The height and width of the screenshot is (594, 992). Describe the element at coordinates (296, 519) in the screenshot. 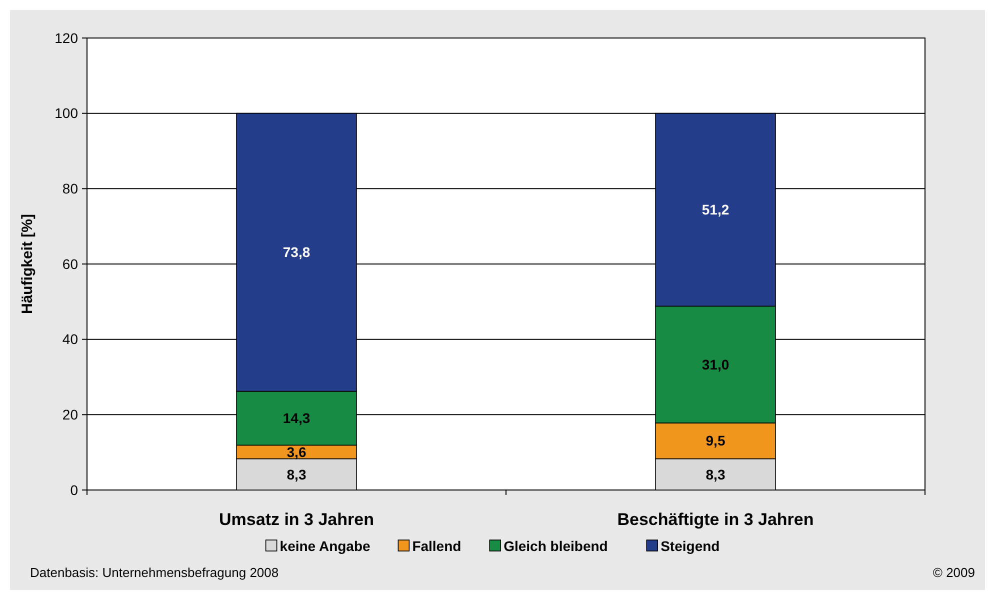

I see `x-tick-label: Umsatz in 3 Jahren` at that location.